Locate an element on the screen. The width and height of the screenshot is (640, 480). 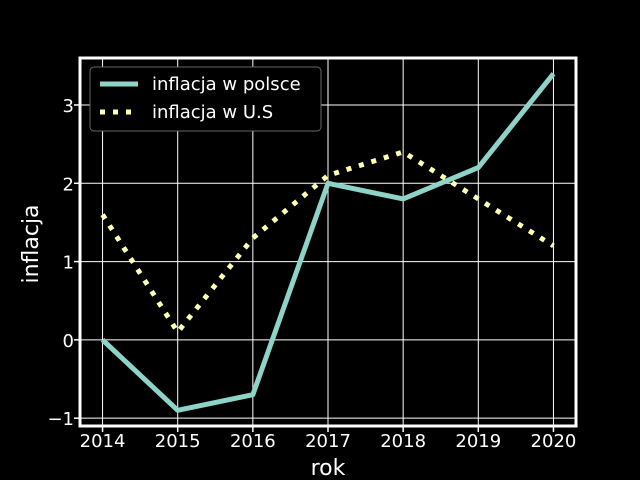
y-axis-label: inflacja is located at coordinates (31, 243).